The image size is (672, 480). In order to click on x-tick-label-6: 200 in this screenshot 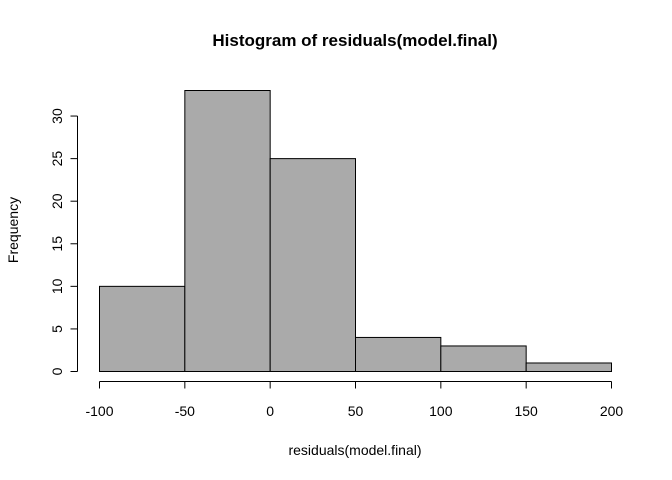, I will do `click(612, 411)`.